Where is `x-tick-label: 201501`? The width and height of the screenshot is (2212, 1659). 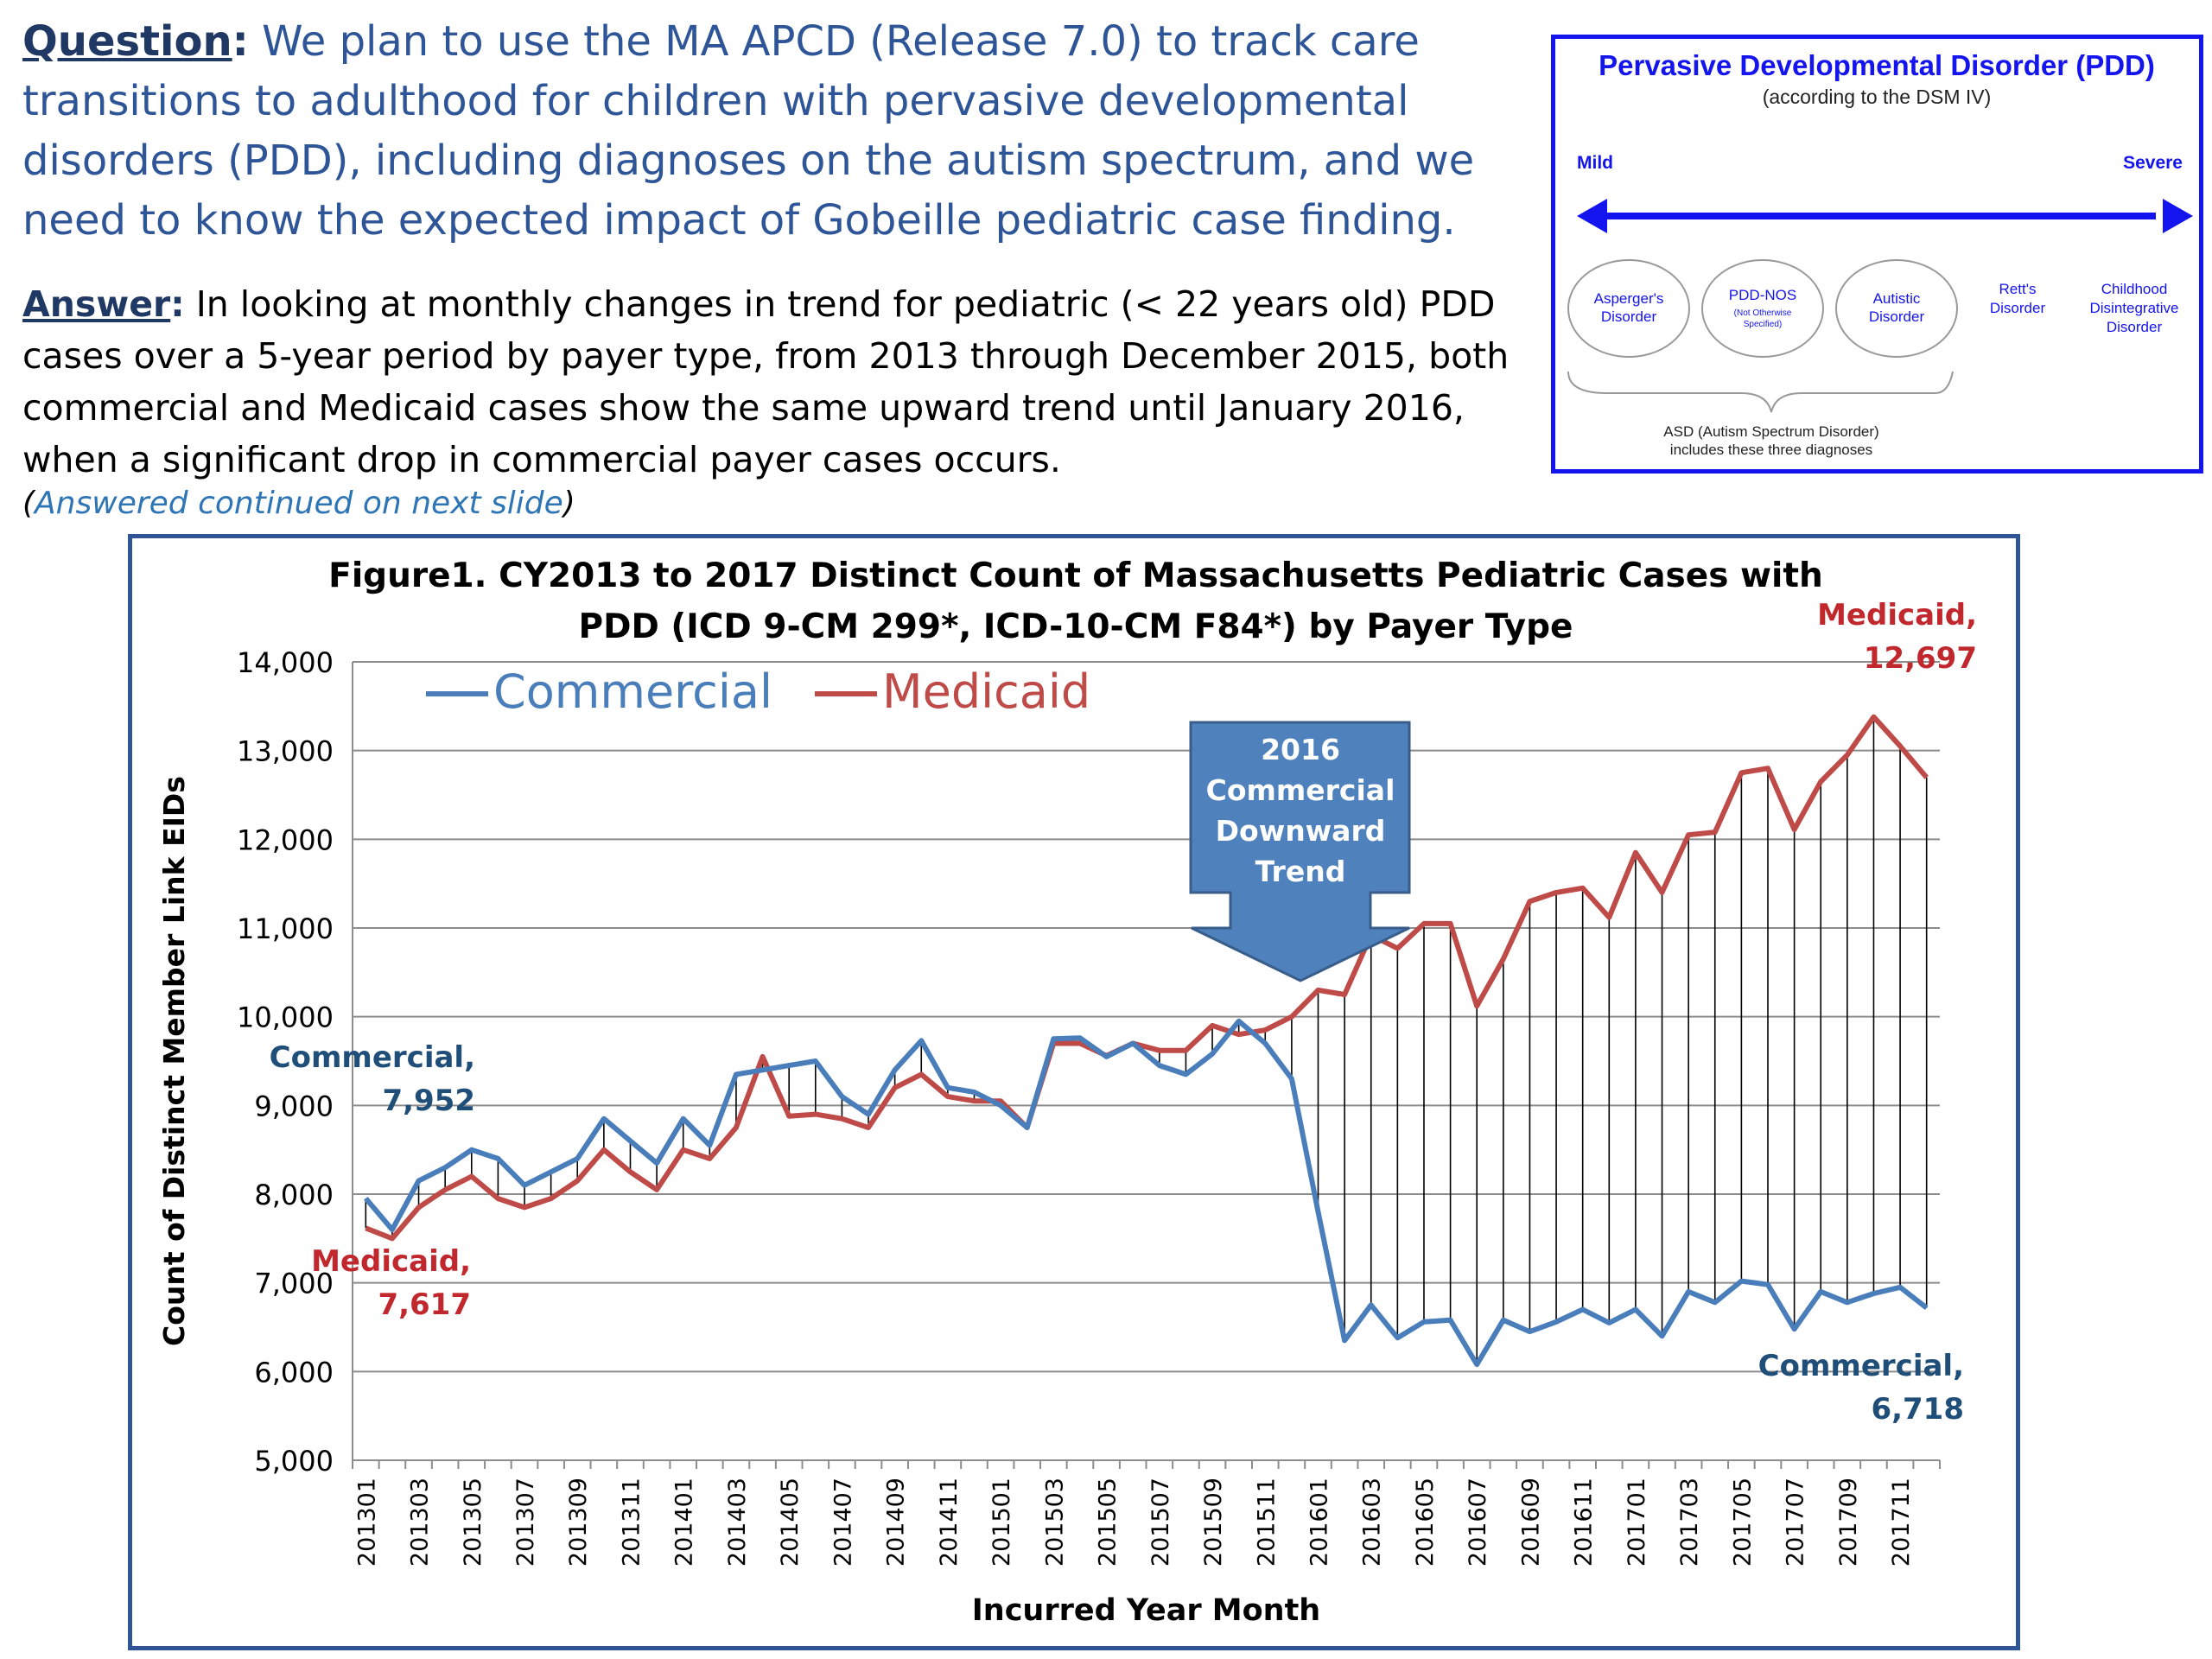 x-tick-label: 201501 is located at coordinates (1001, 1522).